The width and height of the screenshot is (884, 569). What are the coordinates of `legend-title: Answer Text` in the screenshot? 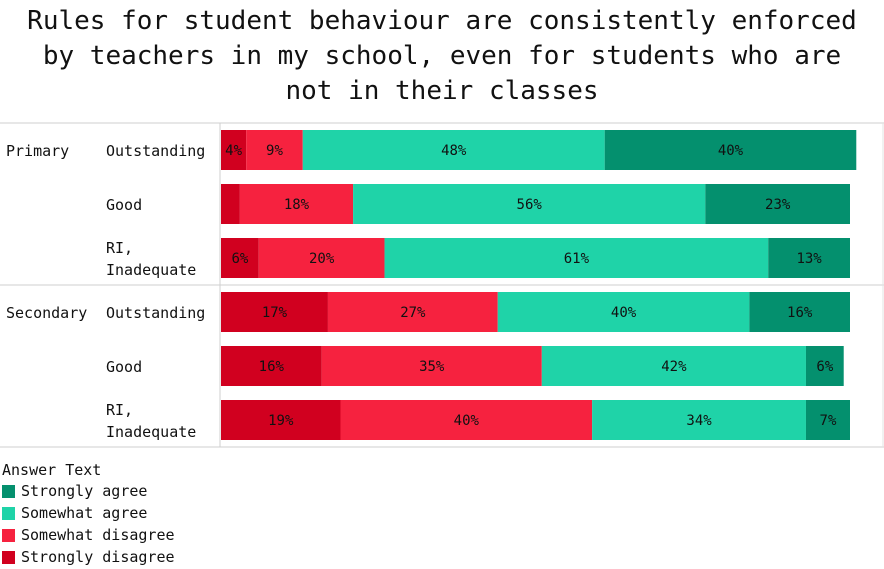 It's located at (52, 470).